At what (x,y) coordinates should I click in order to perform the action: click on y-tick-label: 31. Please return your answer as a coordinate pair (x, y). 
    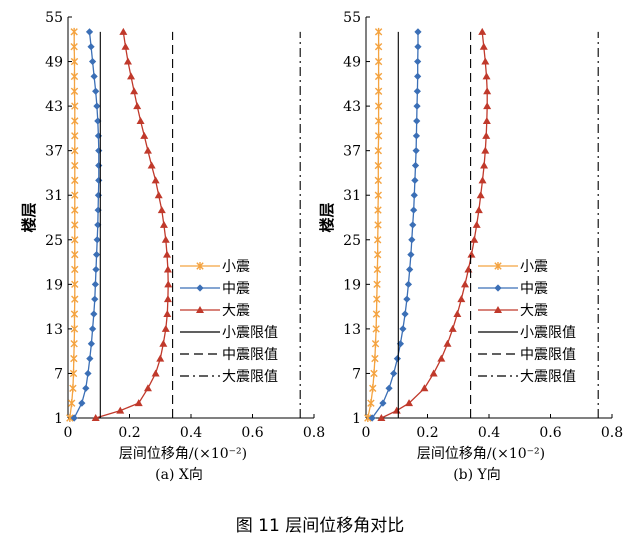
    Looking at the image, I should click on (54, 196).